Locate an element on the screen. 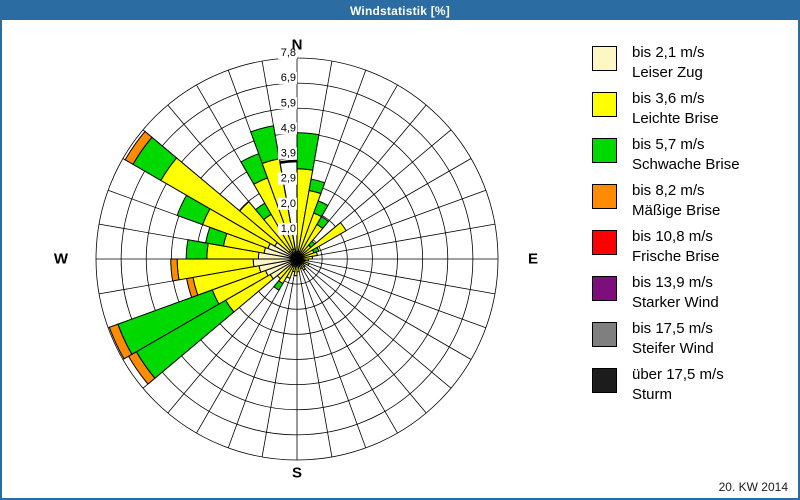 This screenshot has height=500, width=800. legend-item: bis 3,6 m/s Leichte Brise is located at coordinates (690, 113).